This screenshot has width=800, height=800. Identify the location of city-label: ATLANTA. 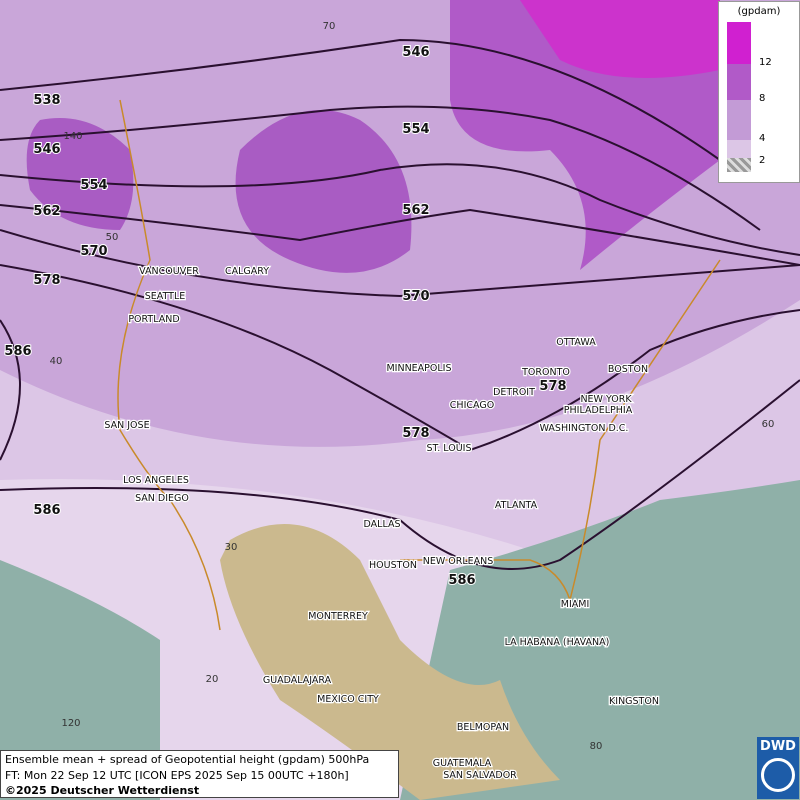
(516, 505).